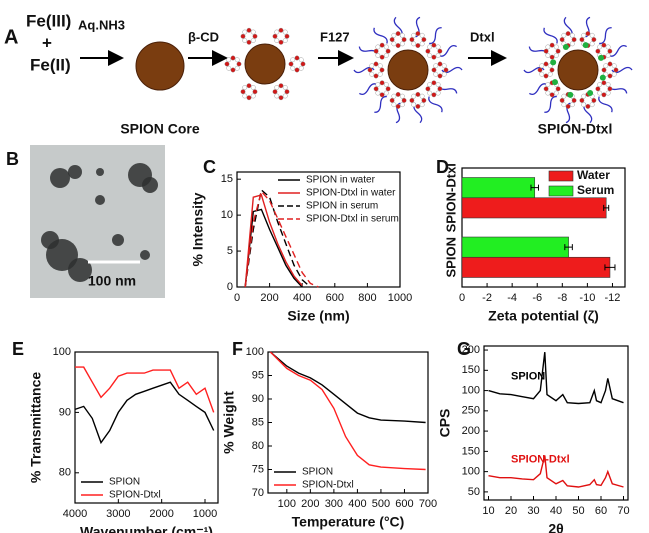  What do you see at coordinates (556, 511) in the screenshot?
I see `x-tick-label: 40` at bounding box center [556, 511].